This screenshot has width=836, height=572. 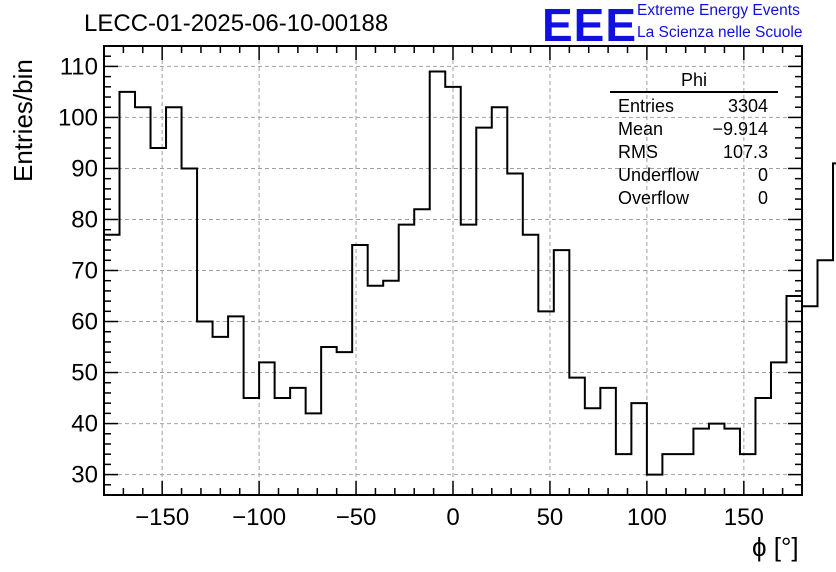 I want to click on stats-key: Entries, so click(x=646, y=106).